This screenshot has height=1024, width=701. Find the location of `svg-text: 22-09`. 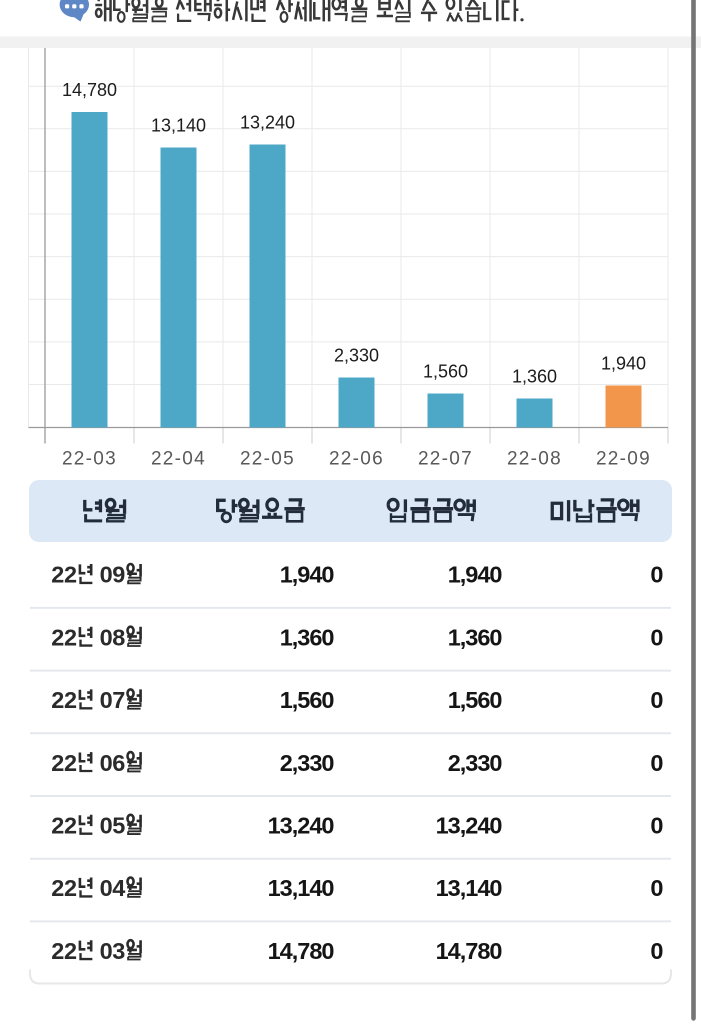

svg-text: 22-09 is located at coordinates (623, 459).